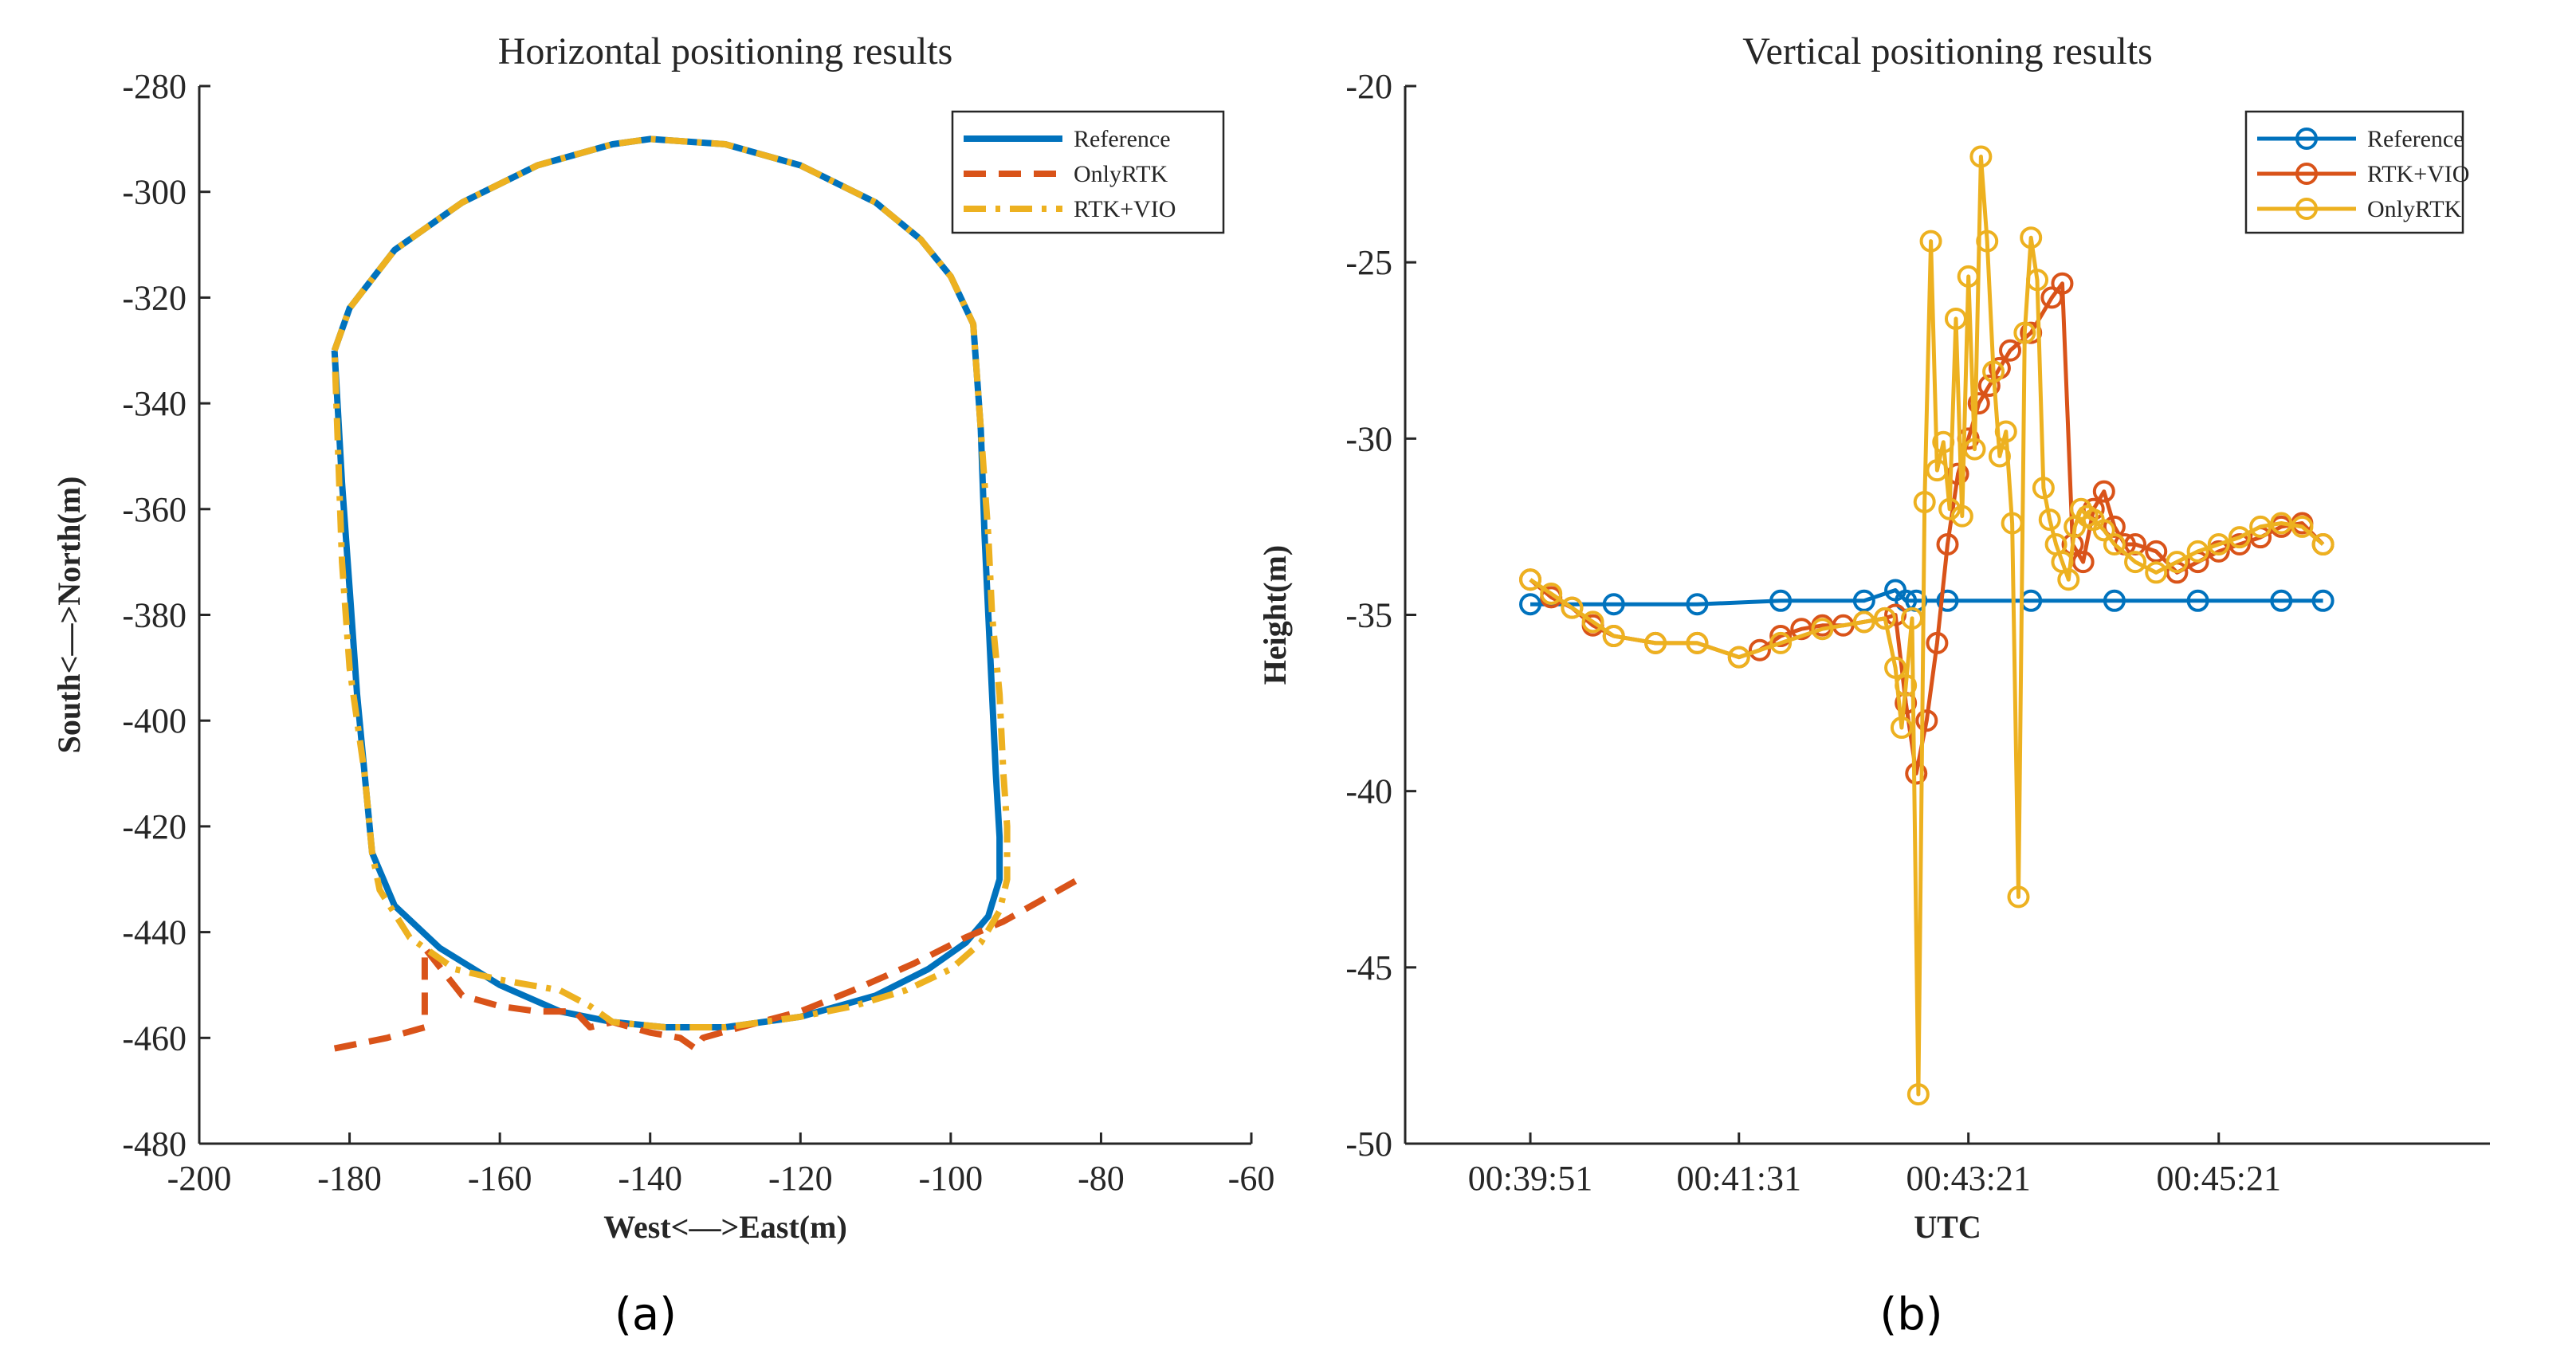 The image size is (2576, 1366). Describe the element at coordinates (1968, 1178) in the screenshot. I see `x-tick-label: 00:43:21` at that location.